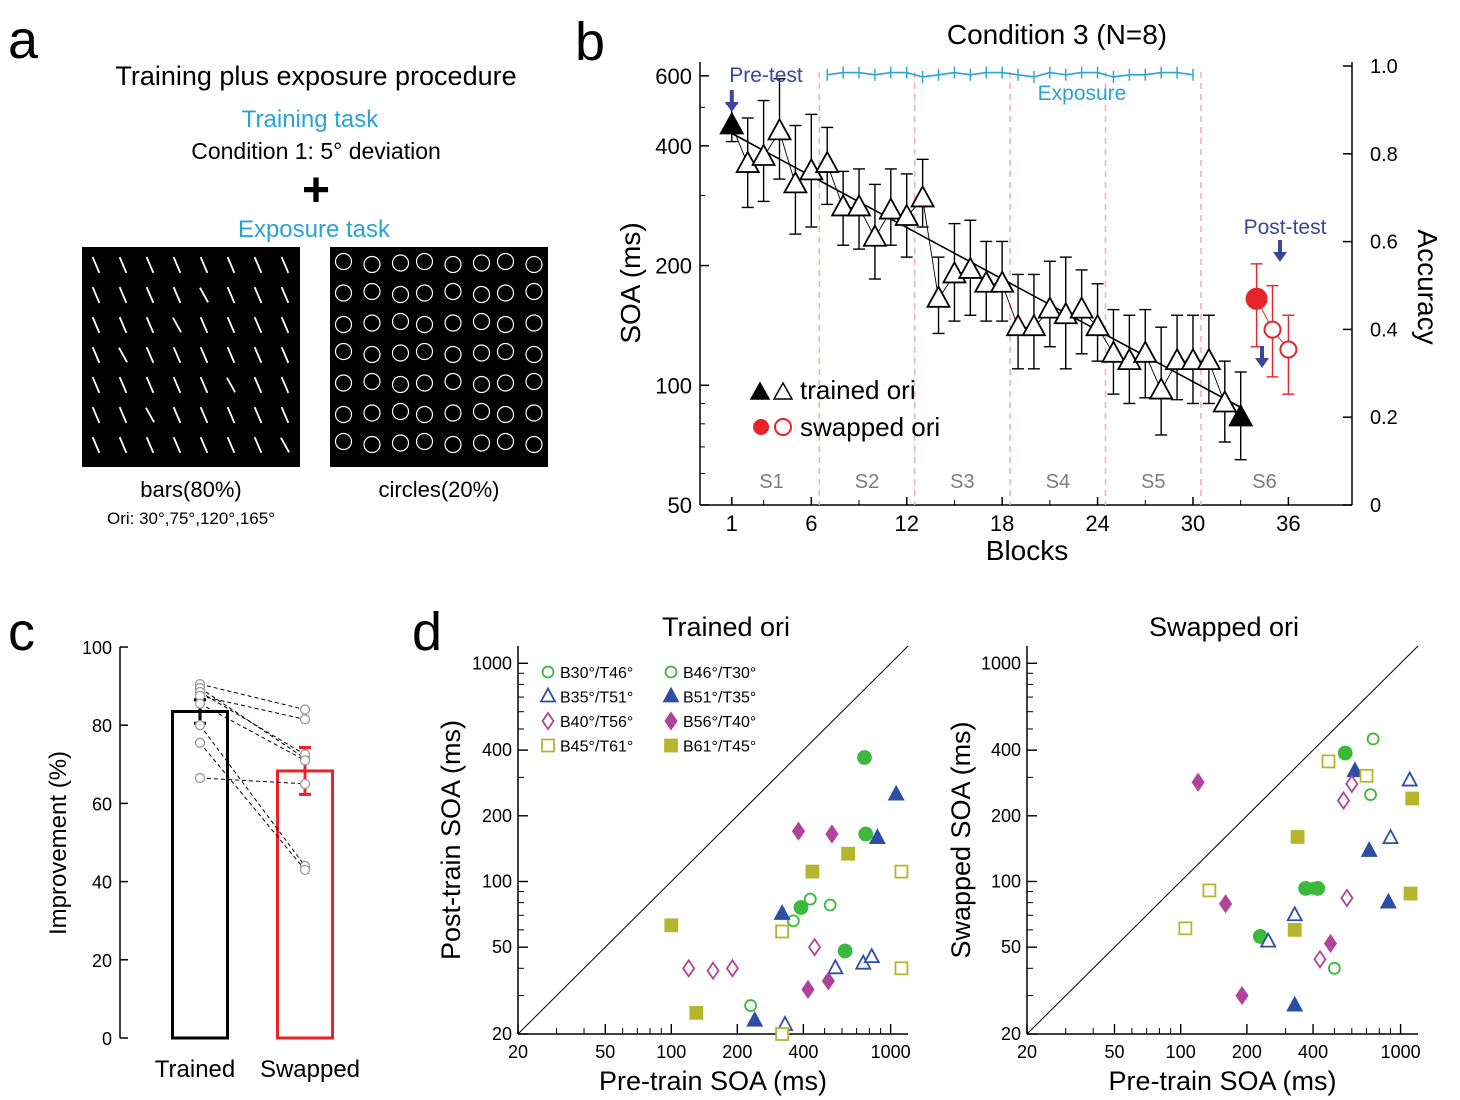 This screenshot has width=1460, height=1100. Describe the element at coordinates (673, 385) in the screenshot. I see `y-tick-label: 100` at that location.